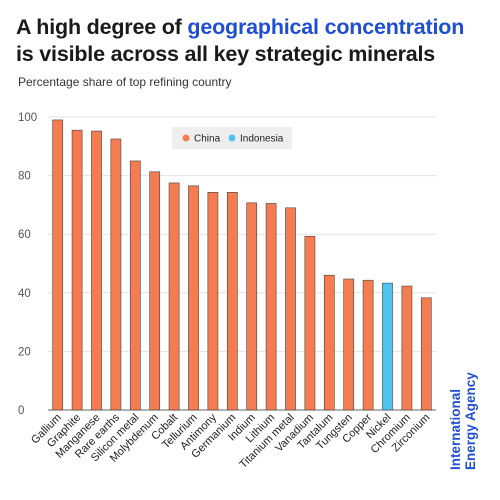 The height and width of the screenshot is (500, 500). What do you see at coordinates (125, 82) in the screenshot?
I see `chart-subtitle: Percentage share of top refining country` at bounding box center [125, 82].